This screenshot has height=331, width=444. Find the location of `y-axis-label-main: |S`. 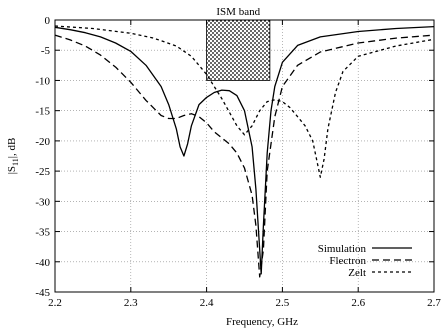

y-axis-label-main: |S is located at coordinates (12, 170).